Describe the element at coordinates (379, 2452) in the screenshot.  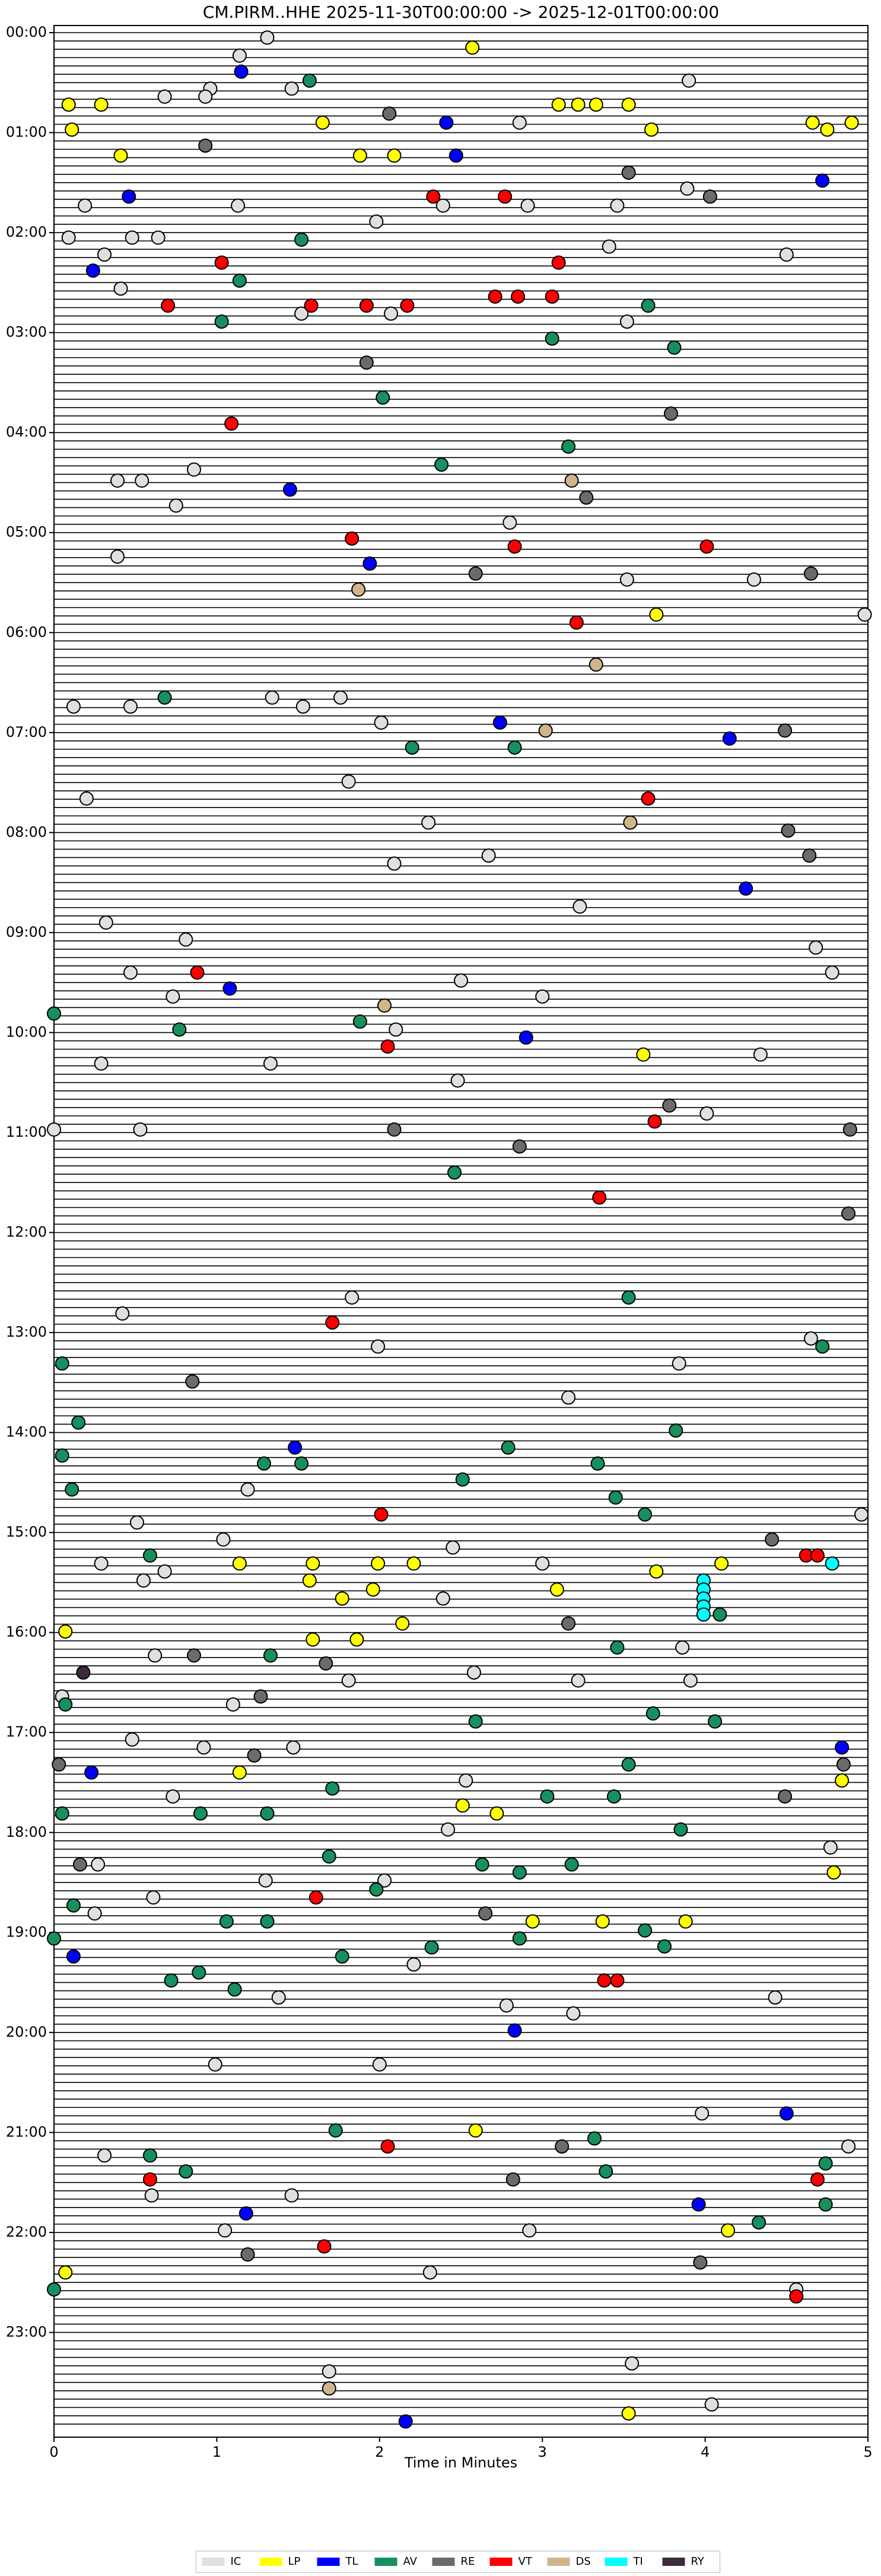
I see `x-tick-label: 2` at that location.